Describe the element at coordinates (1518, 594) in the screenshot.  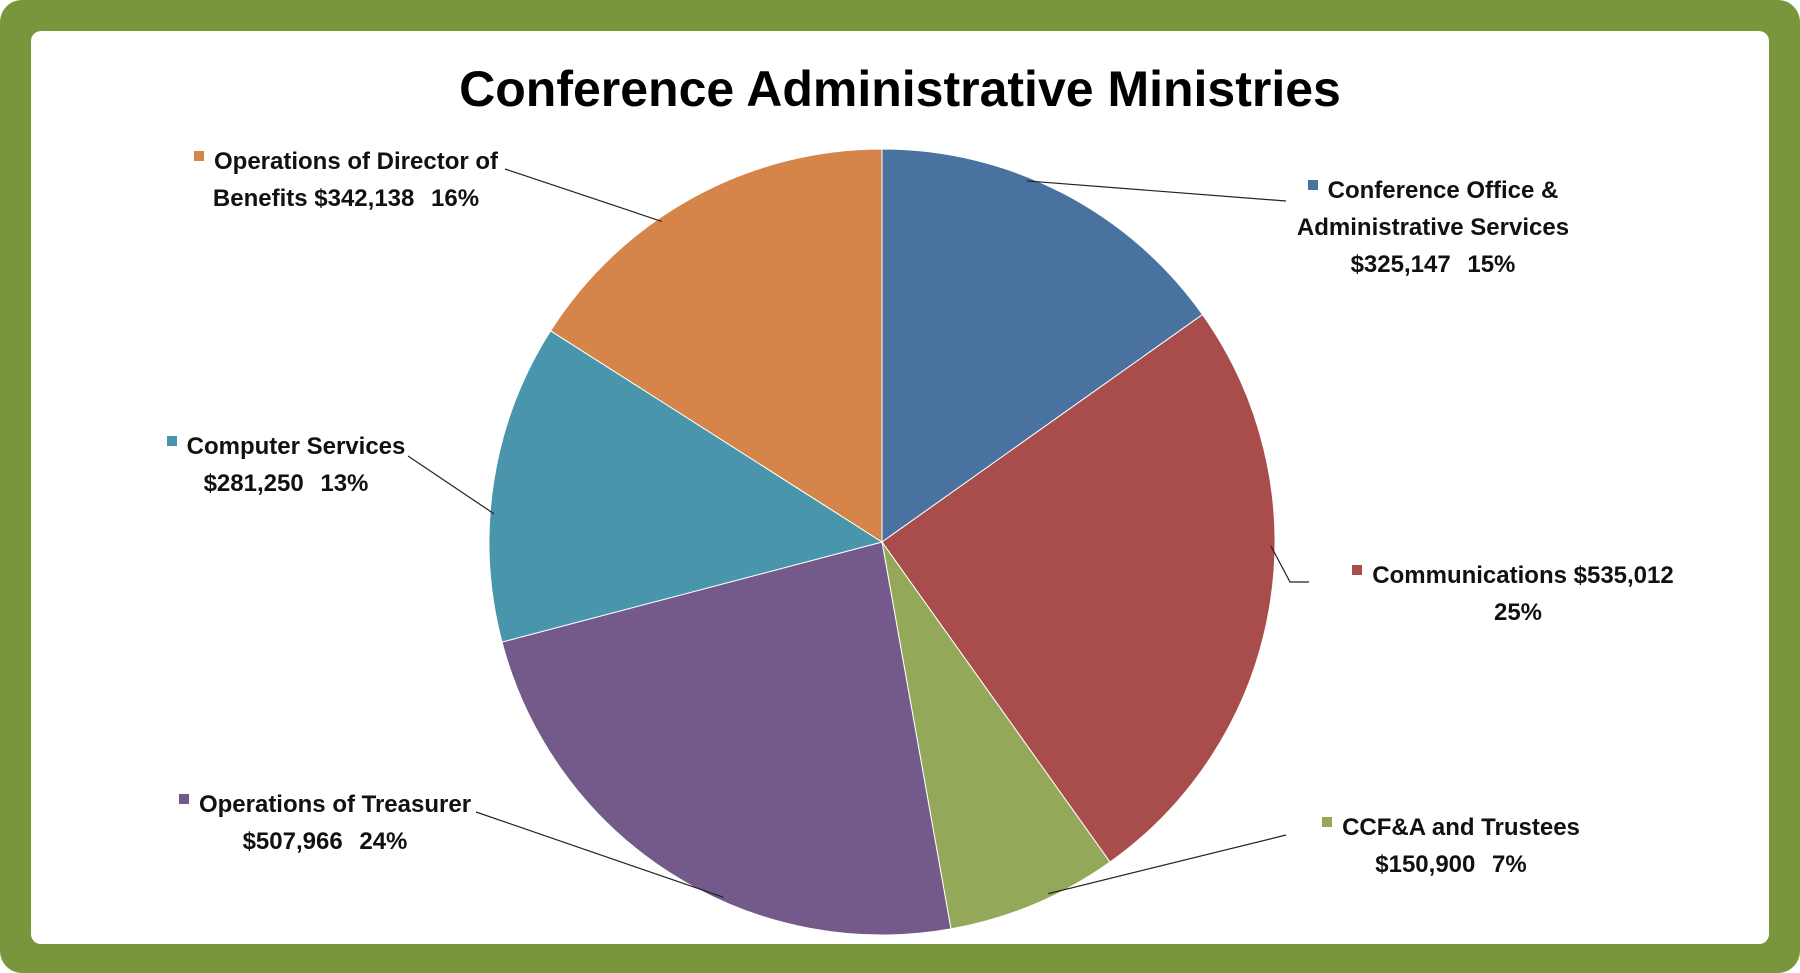
I see `data-label: Communications $535,012 25%` at that location.